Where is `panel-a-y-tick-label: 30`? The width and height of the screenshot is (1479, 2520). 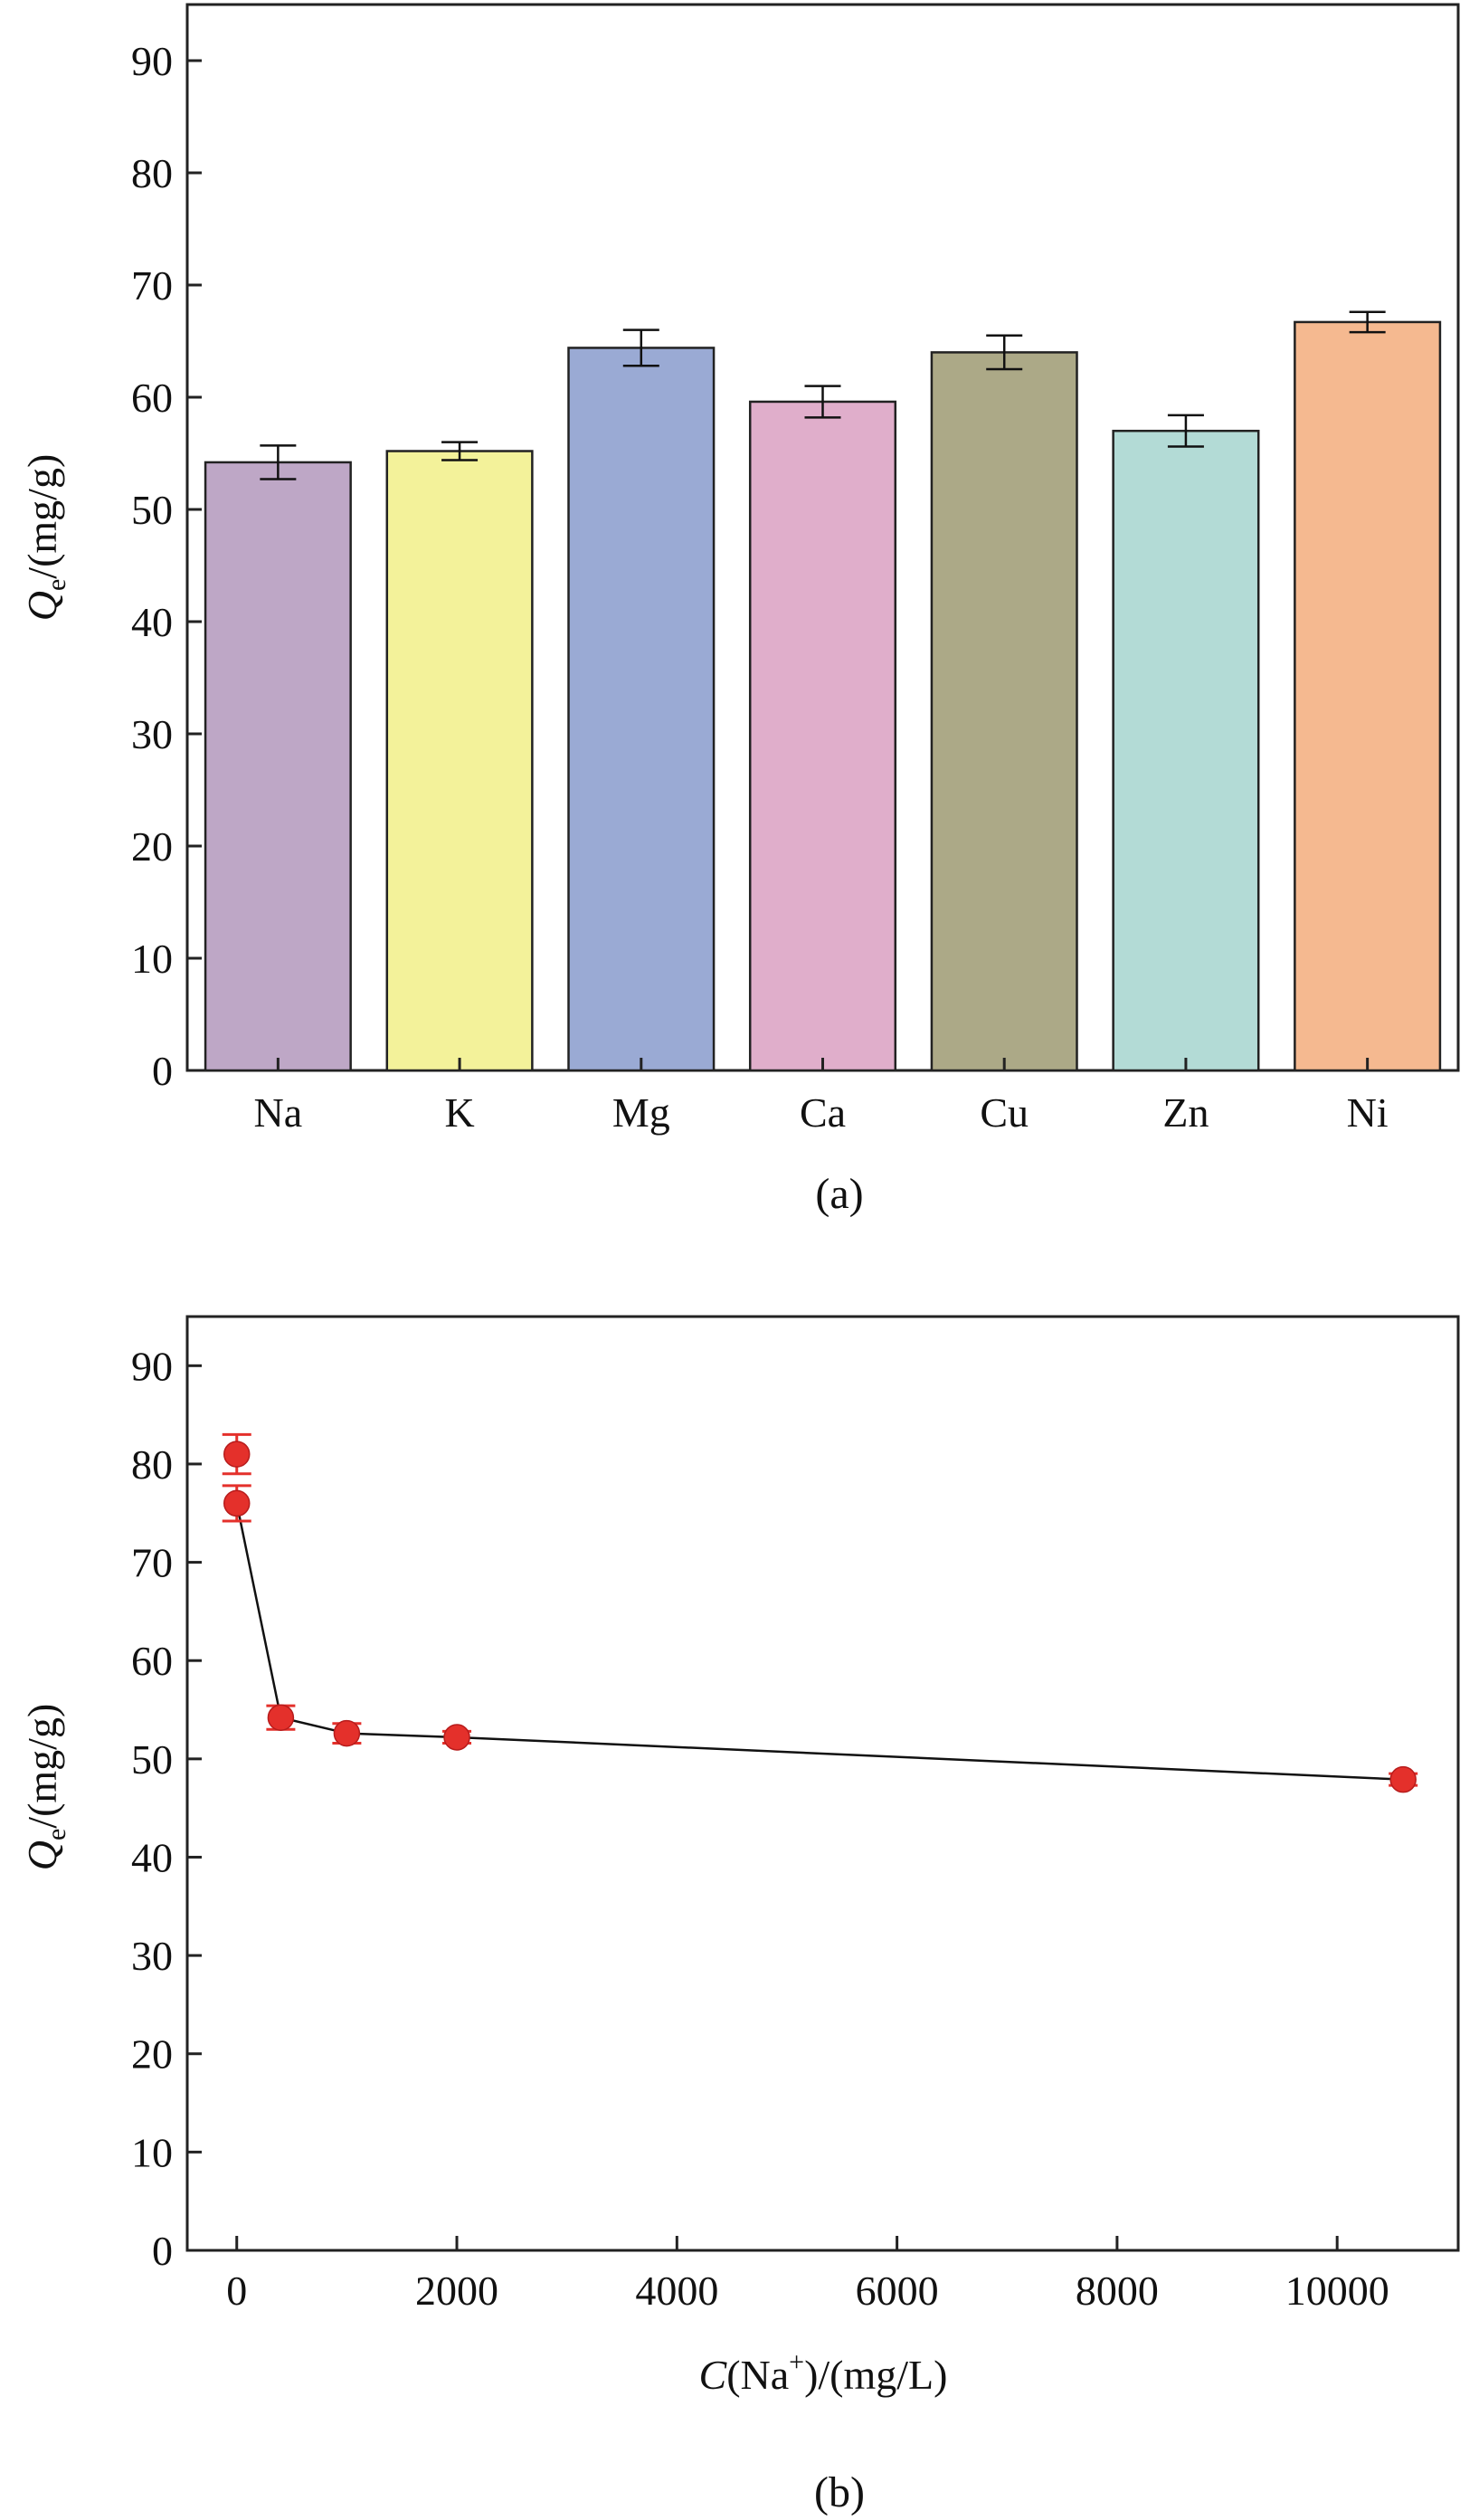 panel-a-y-tick-label: 30 is located at coordinates (152, 734).